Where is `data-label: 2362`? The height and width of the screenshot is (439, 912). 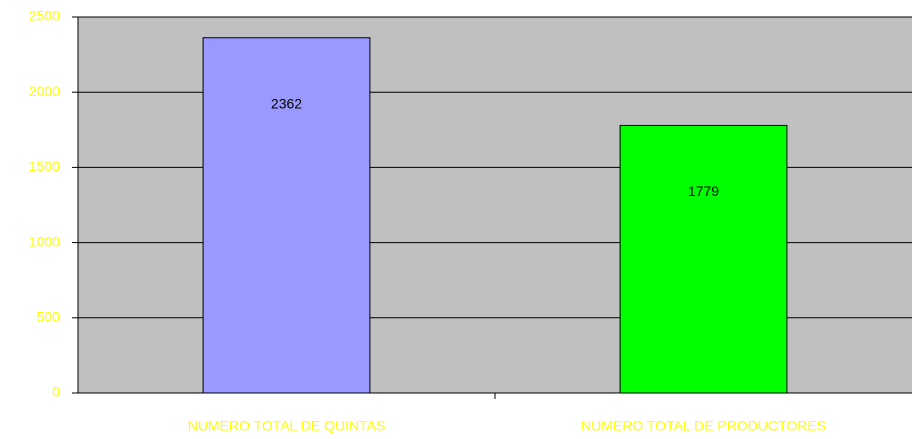 data-label: 2362 is located at coordinates (286, 103).